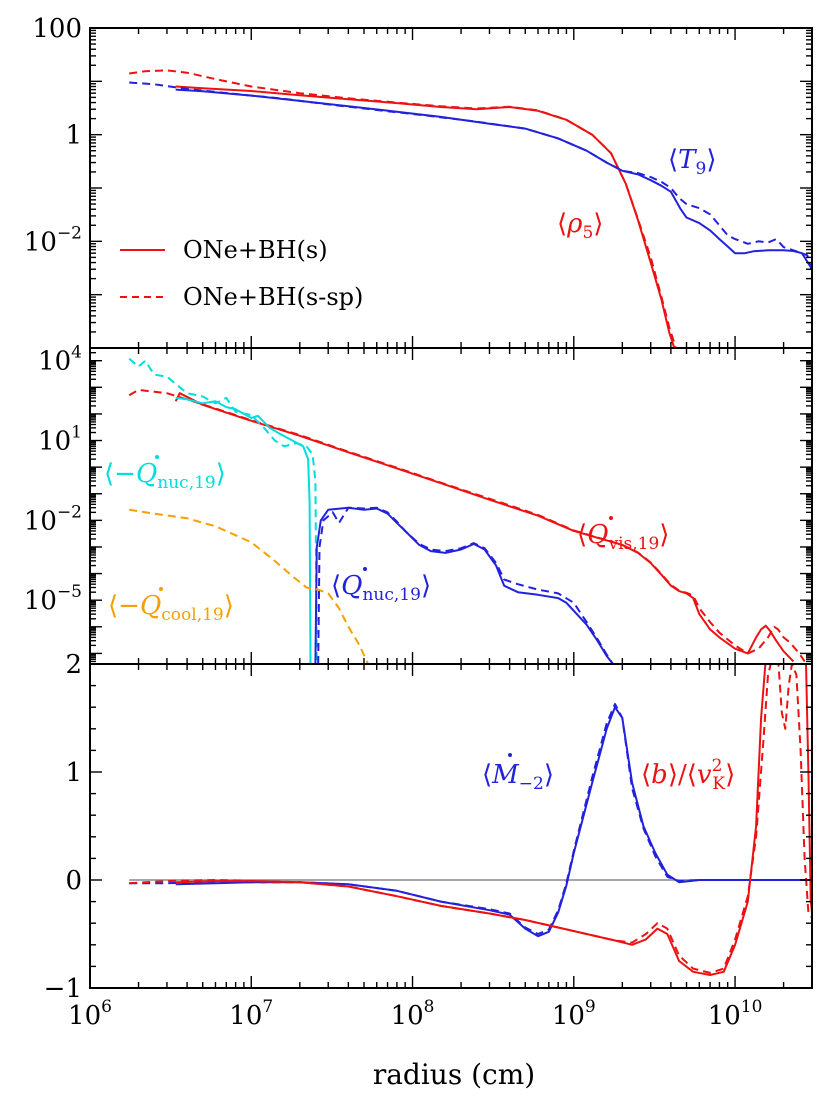 The height and width of the screenshot is (1104, 830). I want to click on y-tick-label: 0, so click(73, 881).